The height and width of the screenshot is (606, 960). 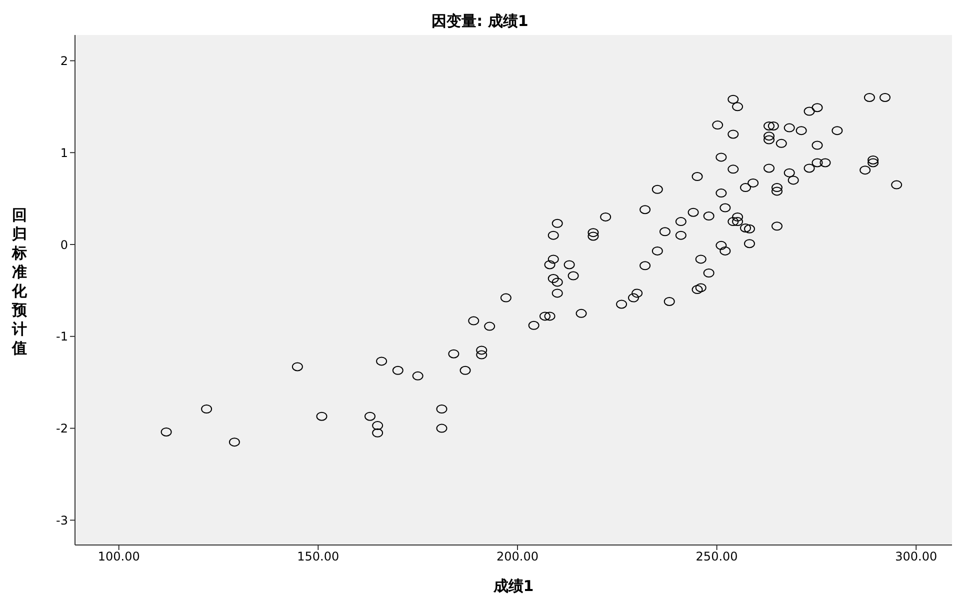 What do you see at coordinates (64, 153) in the screenshot?
I see `y-tick-label: 1` at bounding box center [64, 153].